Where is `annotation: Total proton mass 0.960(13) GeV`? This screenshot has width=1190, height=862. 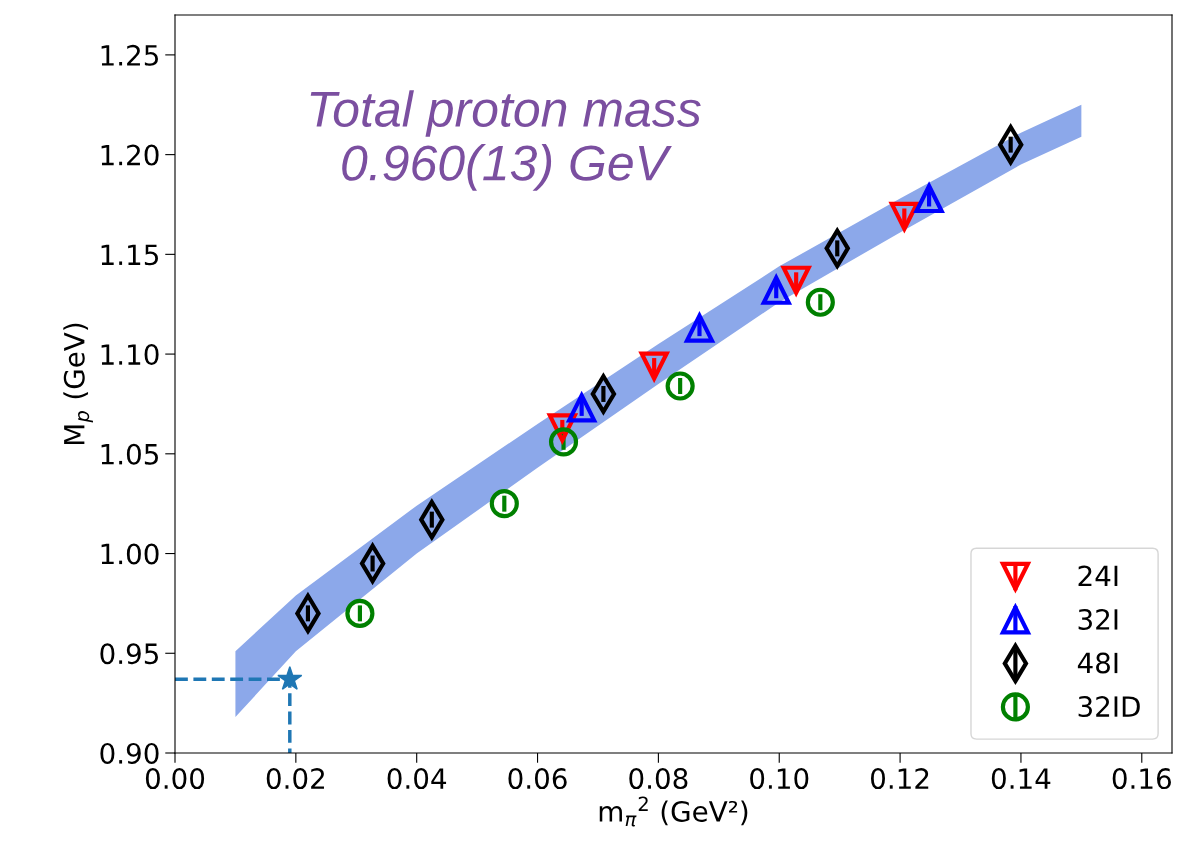 annotation: Total proton mass 0.960(13) GeV is located at coordinates (505, 140).